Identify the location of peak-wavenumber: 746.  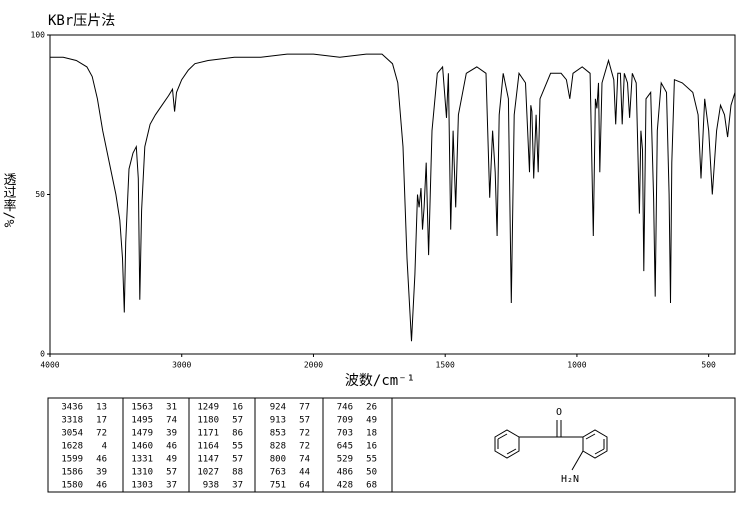
(345, 408).